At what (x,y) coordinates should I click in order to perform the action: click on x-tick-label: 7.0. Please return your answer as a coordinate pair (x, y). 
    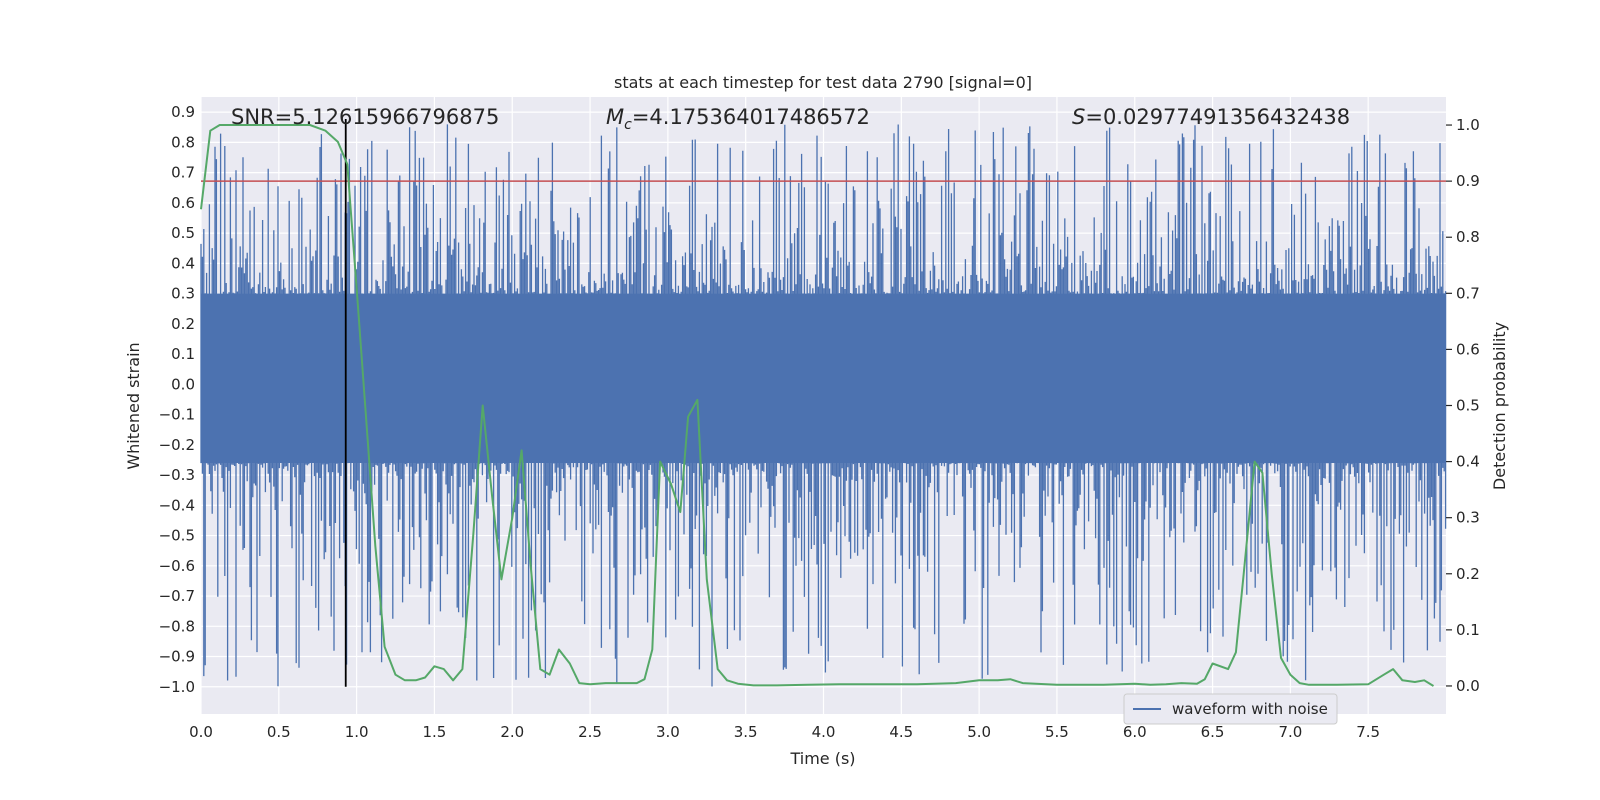
    Looking at the image, I should click on (1290, 732).